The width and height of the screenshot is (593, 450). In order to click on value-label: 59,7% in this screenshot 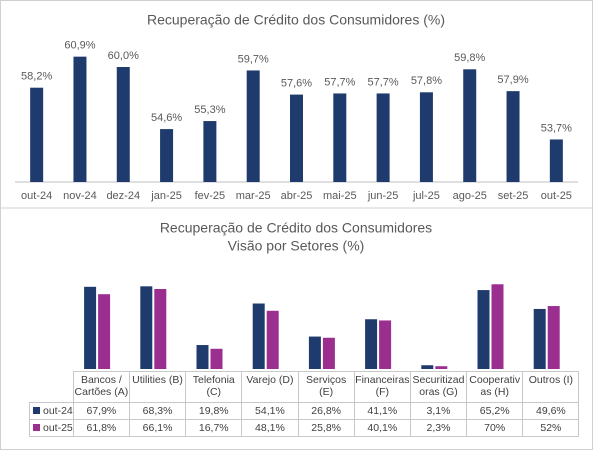, I will do `click(253, 59)`.